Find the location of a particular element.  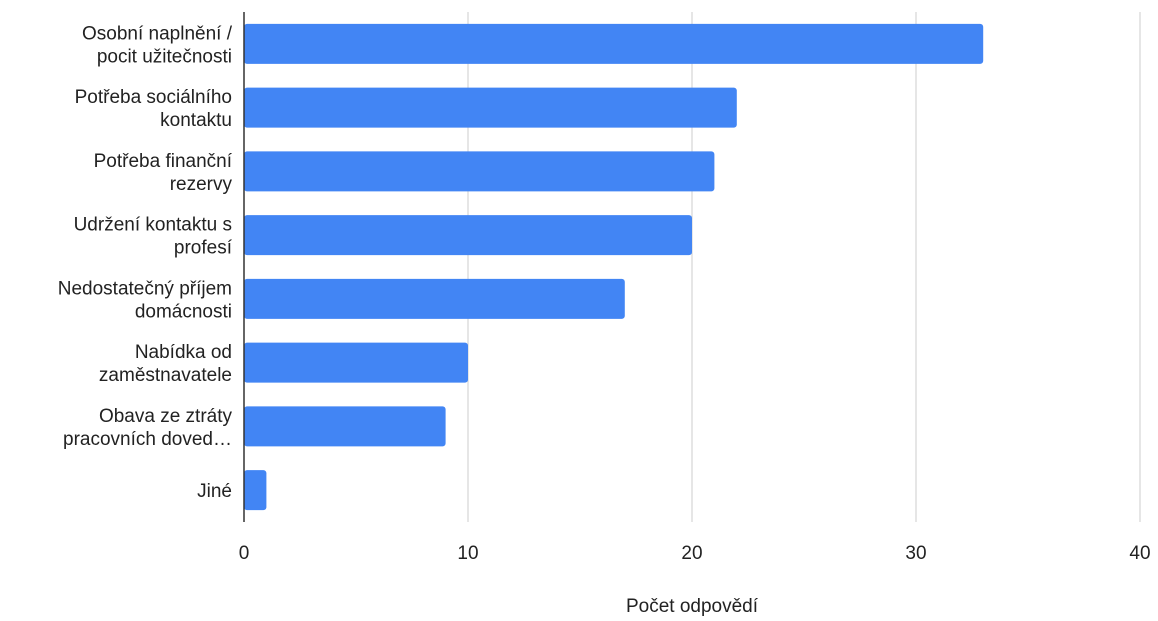

category-label-line: Nedostatečný příjem is located at coordinates (145, 288).